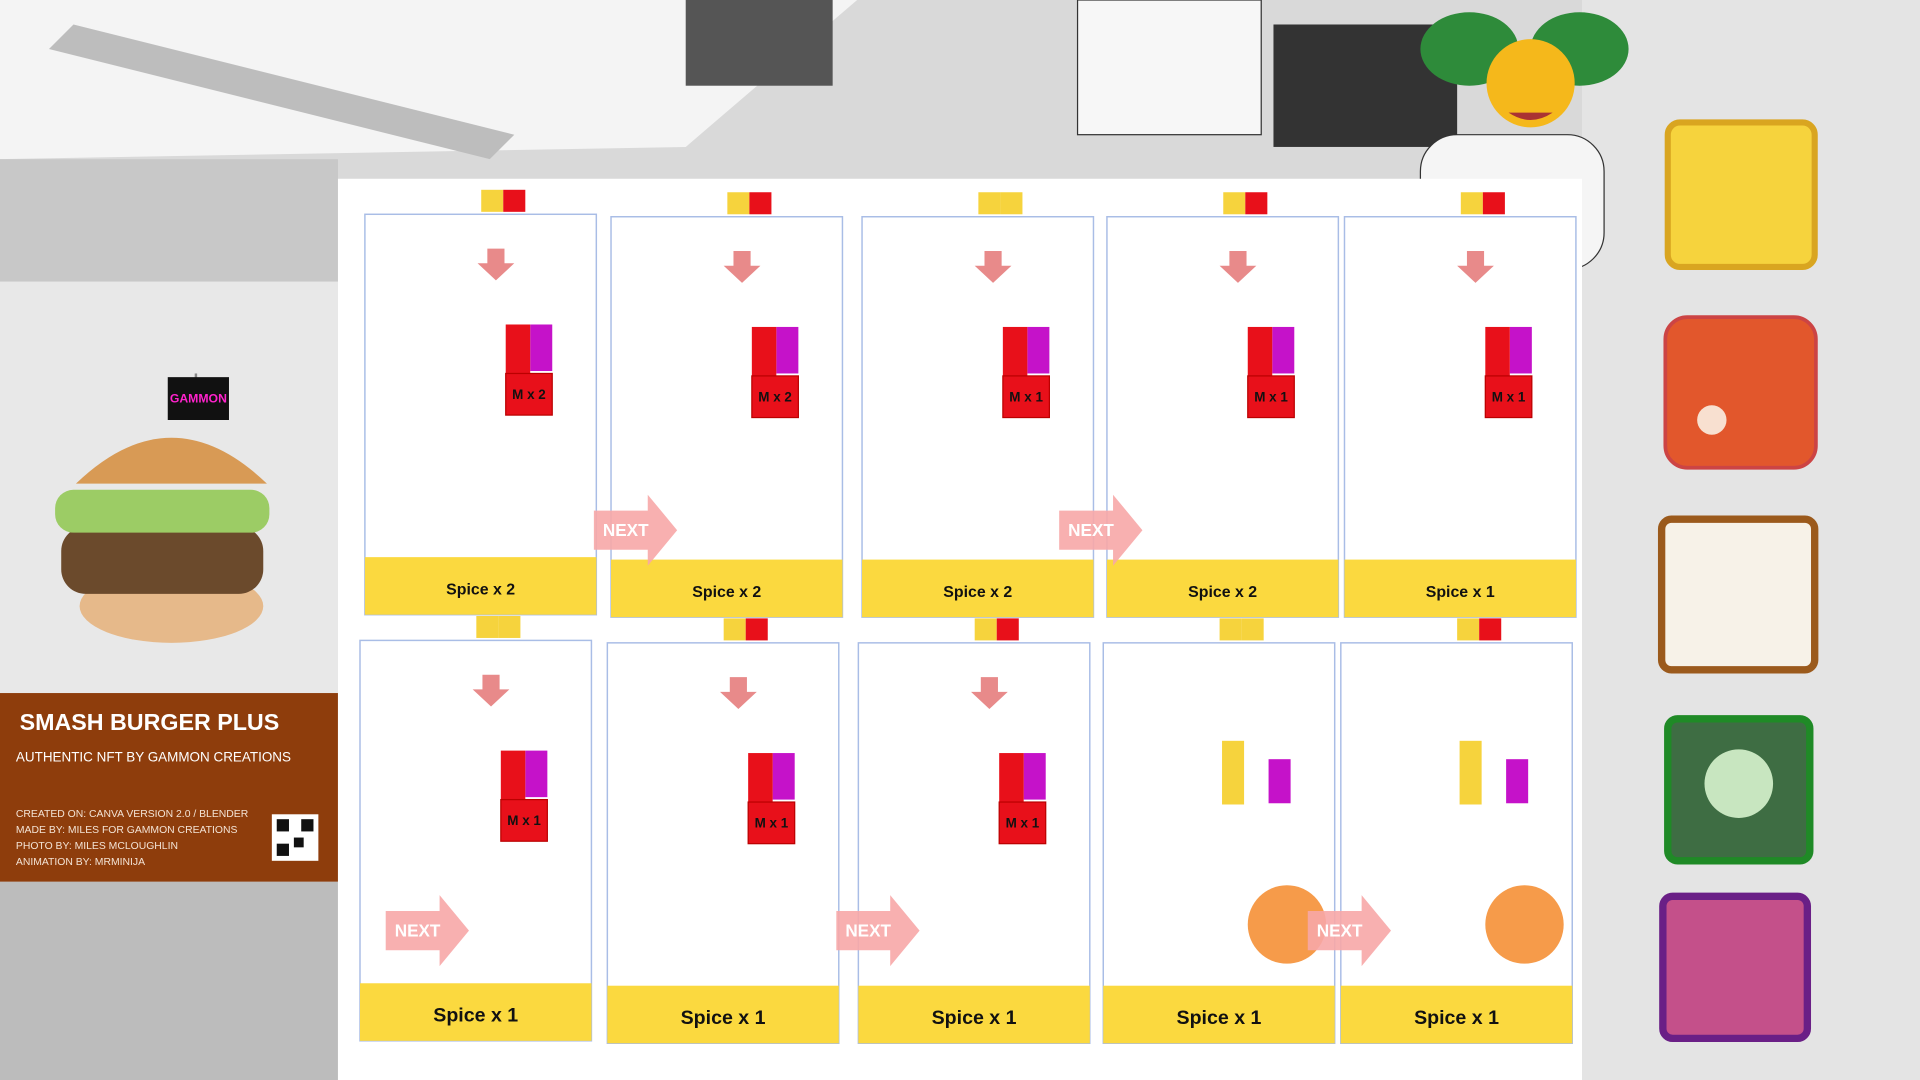 This screenshot has width=1920, height=1080. I want to click on chef-head, so click(1530, 83).